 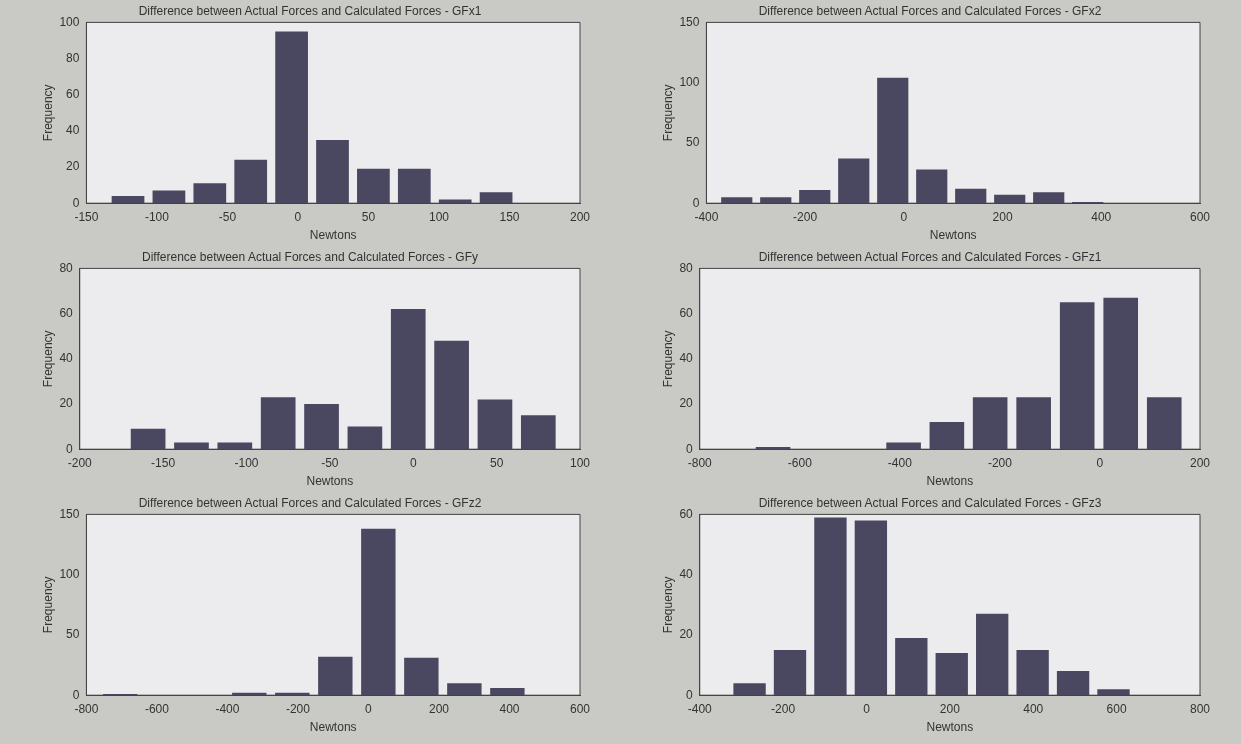 I want to click on chart-title: Difference between Actual Forces and Calculated Forces - GFx2, so click(x=930, y=10).